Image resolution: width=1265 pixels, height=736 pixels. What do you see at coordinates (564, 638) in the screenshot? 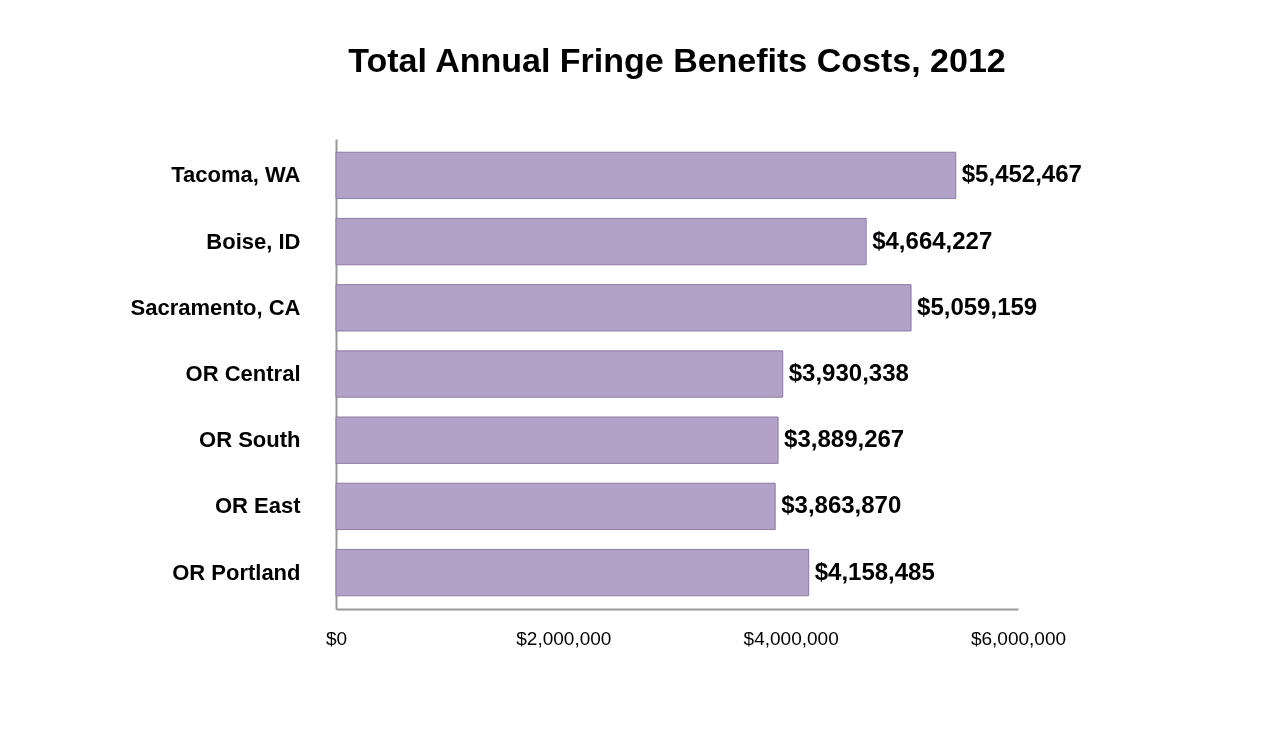
I see `x-tick-label: $2,000,000` at bounding box center [564, 638].